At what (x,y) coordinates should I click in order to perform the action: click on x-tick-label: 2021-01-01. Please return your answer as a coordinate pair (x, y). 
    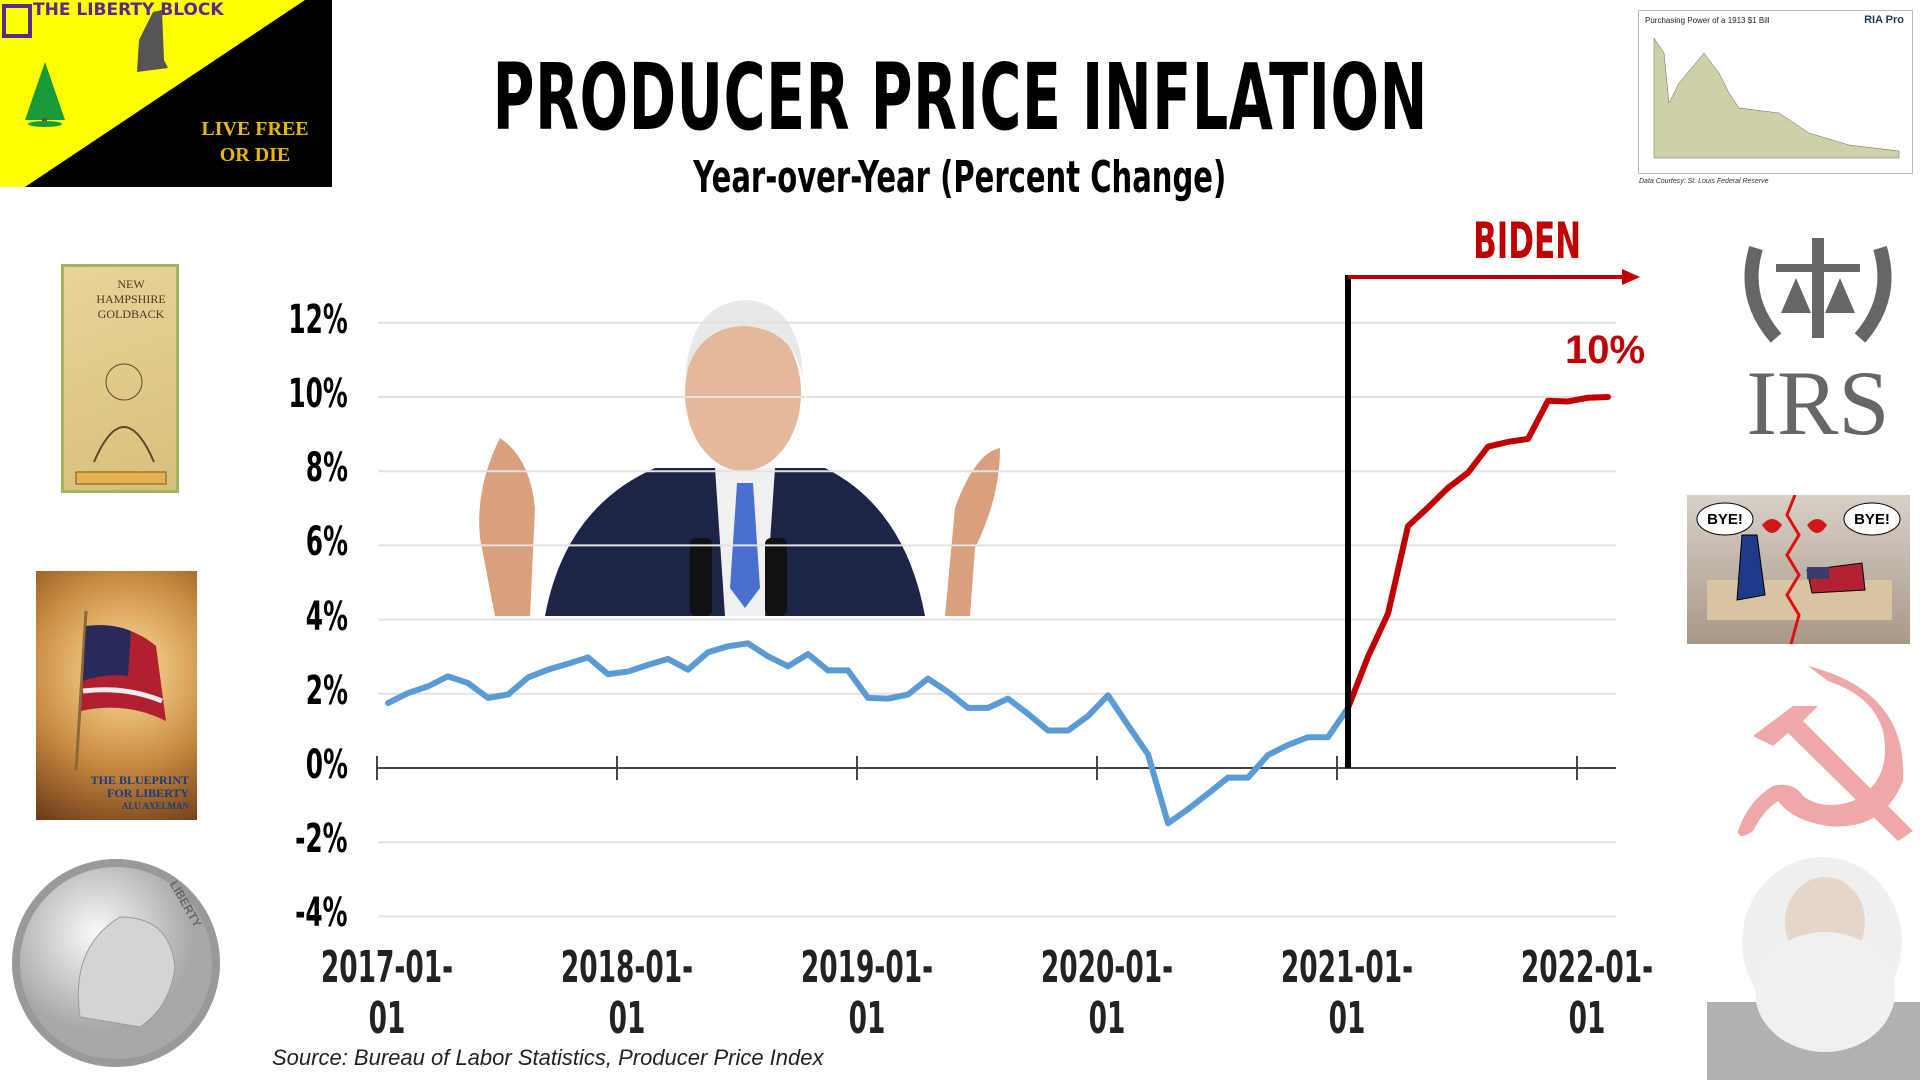
    Looking at the image, I should click on (1347, 993).